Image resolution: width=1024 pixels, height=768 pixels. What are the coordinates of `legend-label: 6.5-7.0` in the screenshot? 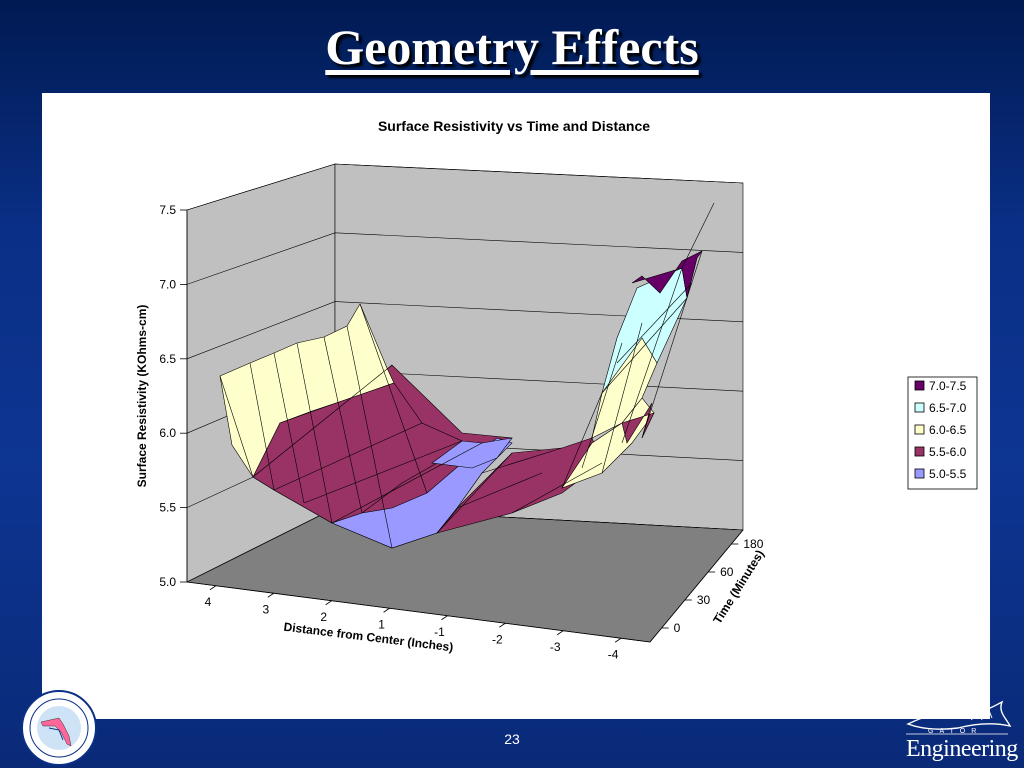 It's located at (948, 408).